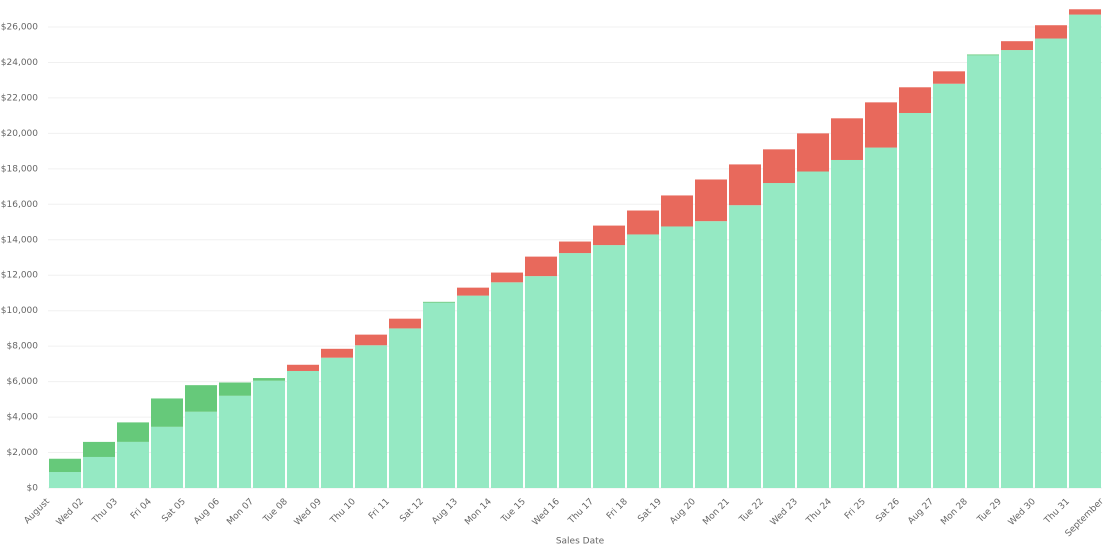 Image resolution: width=1120 pixels, height=552 pixels. What do you see at coordinates (412, 511) in the screenshot?
I see `x-tick-label: Sat 12` at bounding box center [412, 511].